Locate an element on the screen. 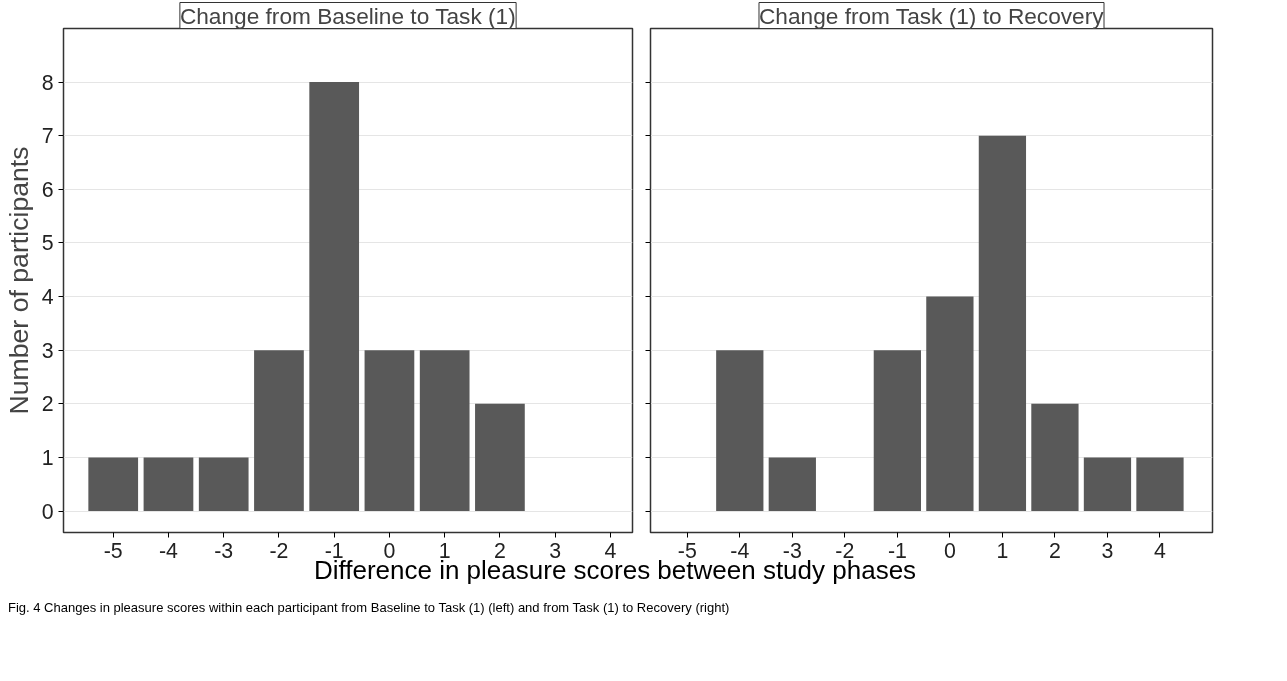  chart-title: Change from Task (1) to Recovery is located at coordinates (932, 15).